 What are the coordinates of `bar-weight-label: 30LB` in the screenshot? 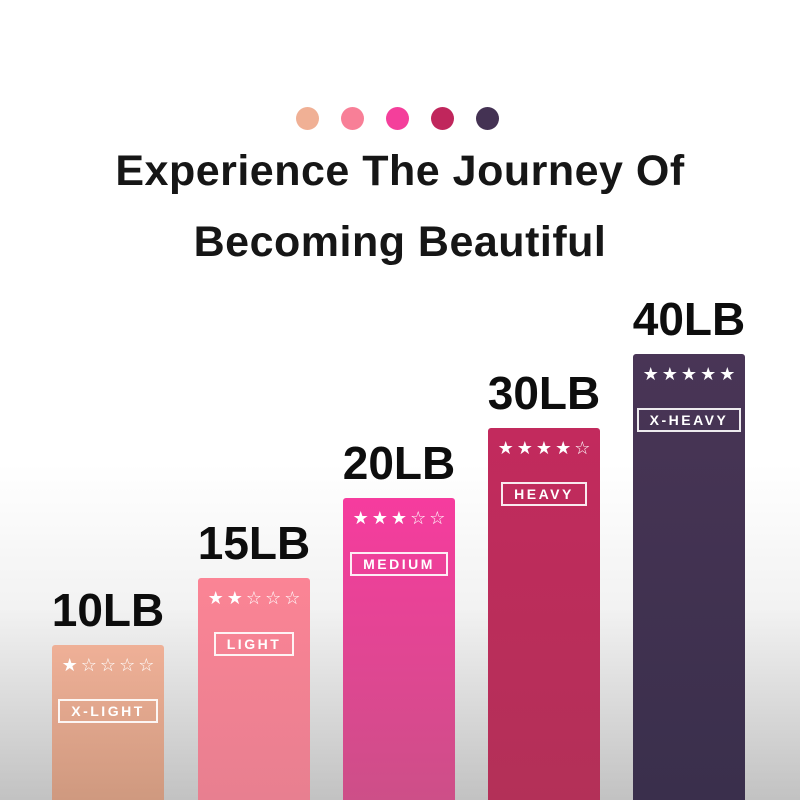 It's located at (544, 393).